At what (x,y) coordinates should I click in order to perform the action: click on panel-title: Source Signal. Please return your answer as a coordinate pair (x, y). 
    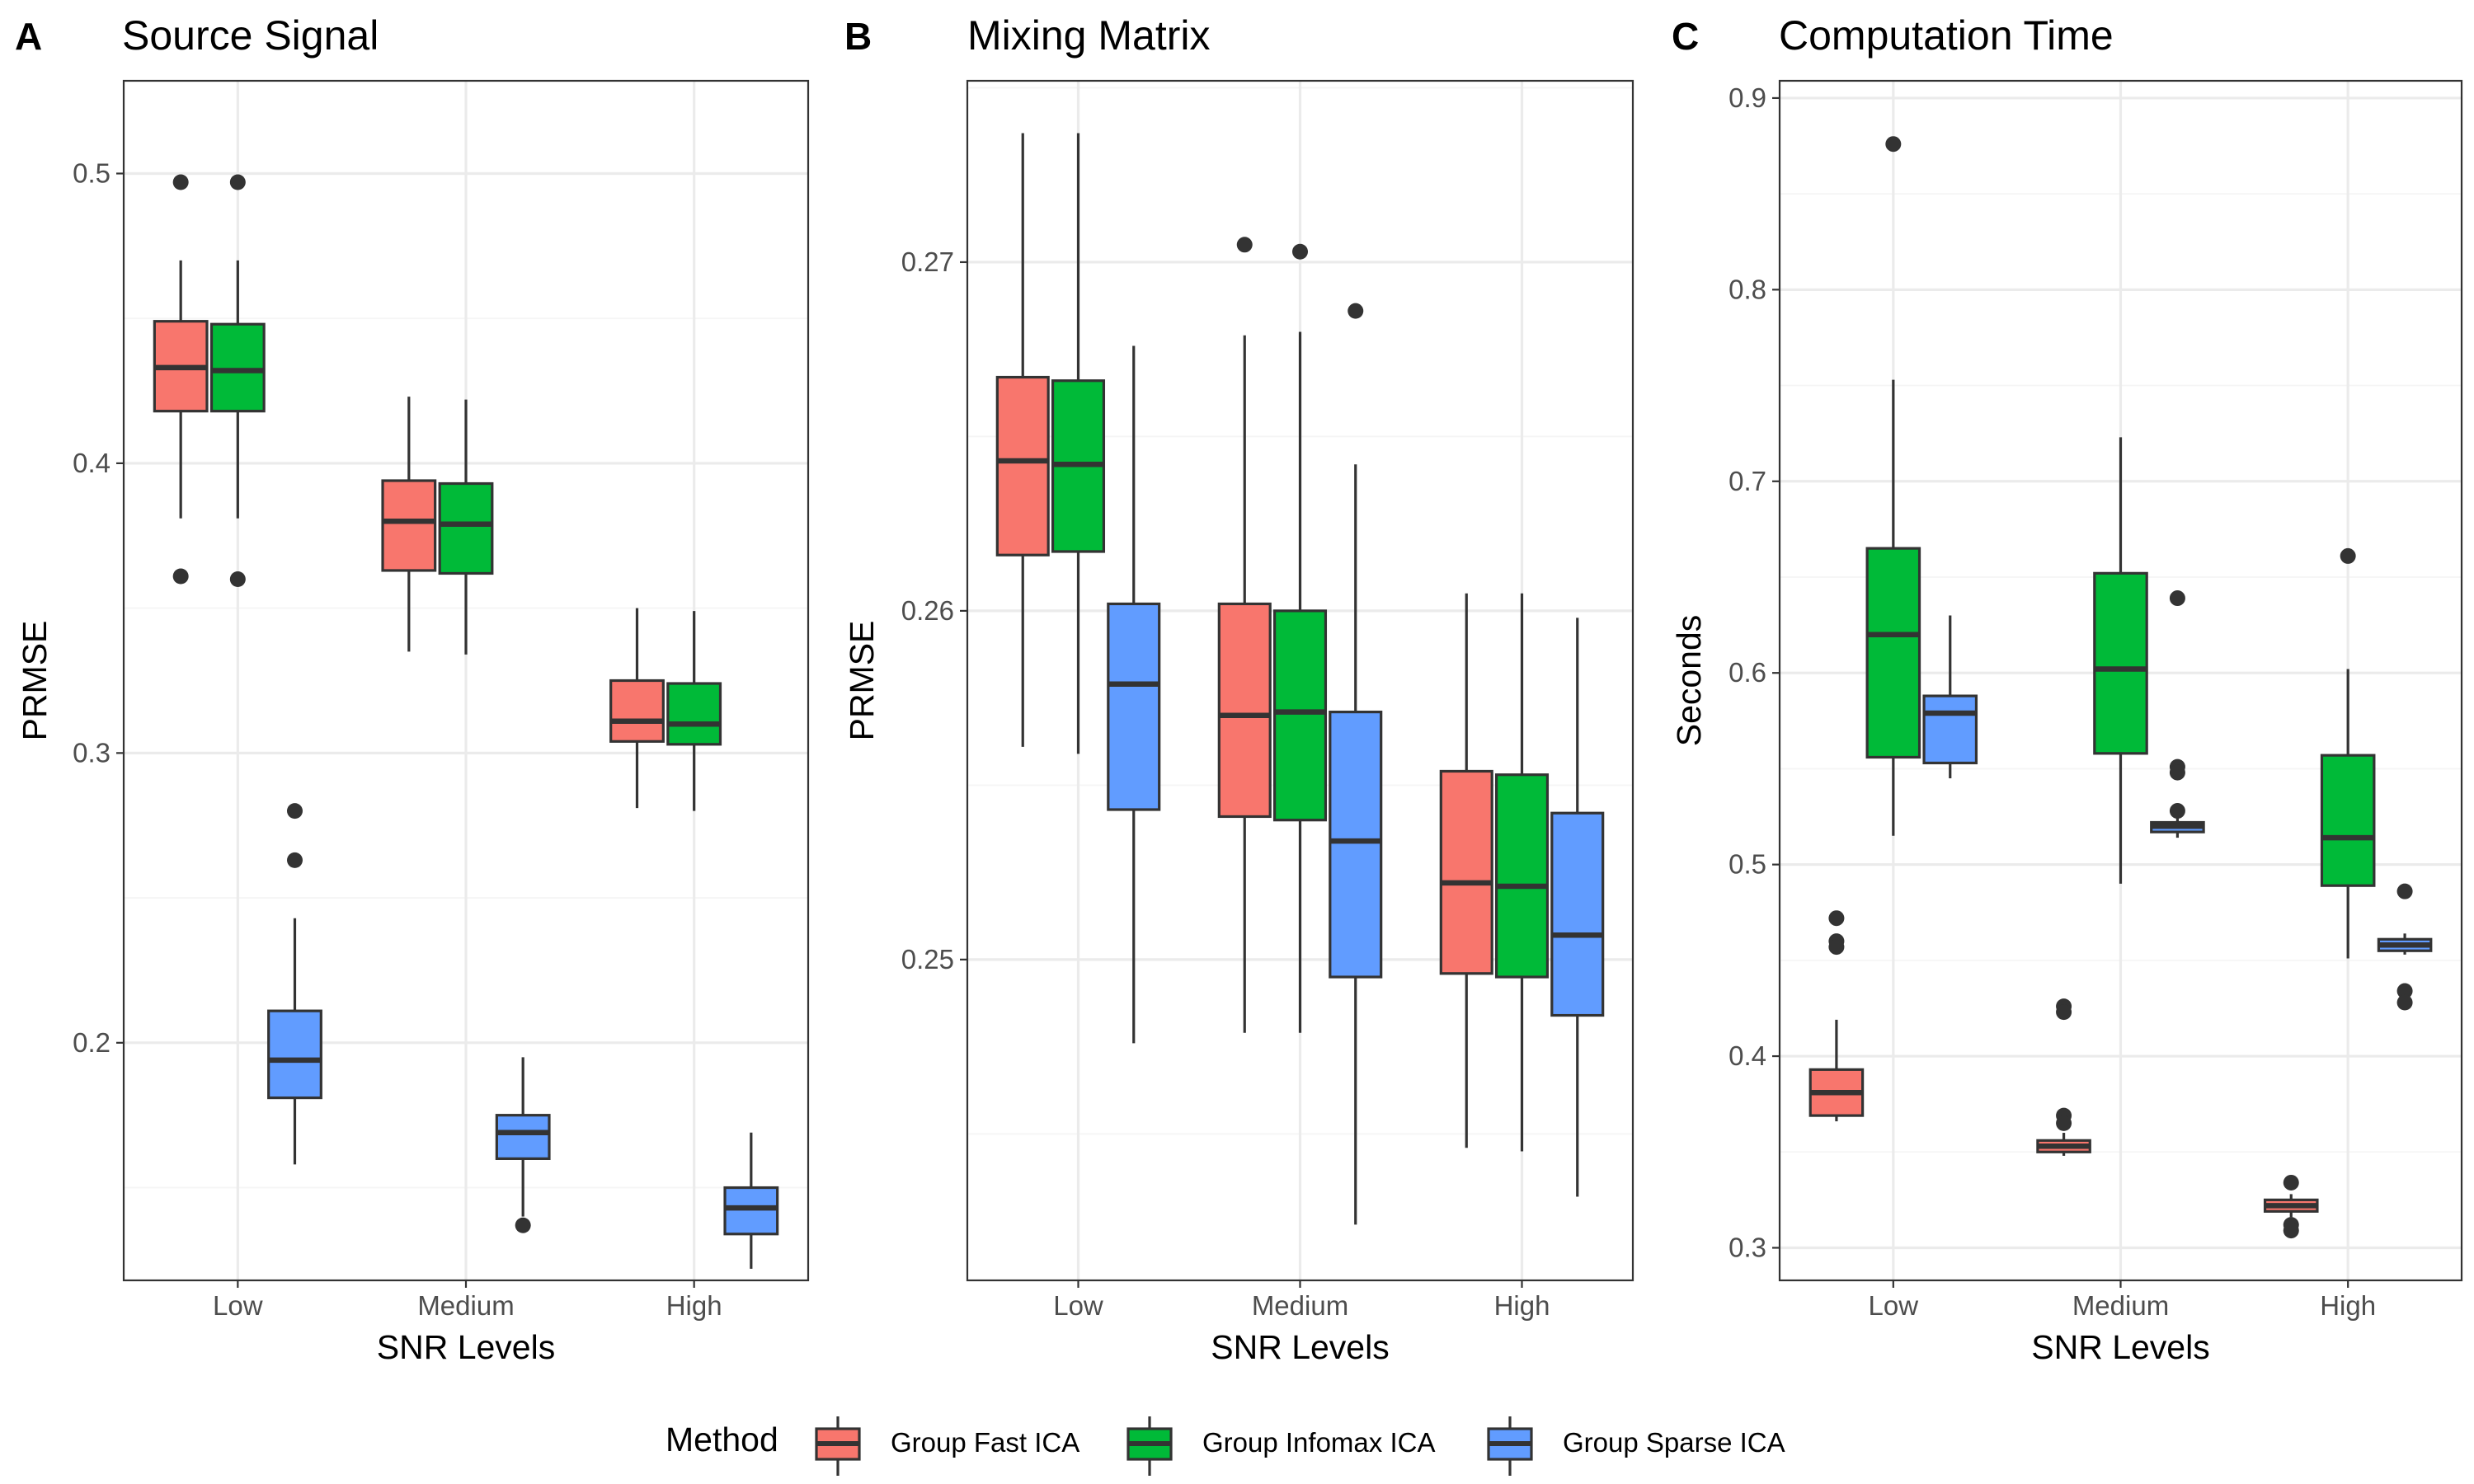
    Looking at the image, I should click on (250, 35).